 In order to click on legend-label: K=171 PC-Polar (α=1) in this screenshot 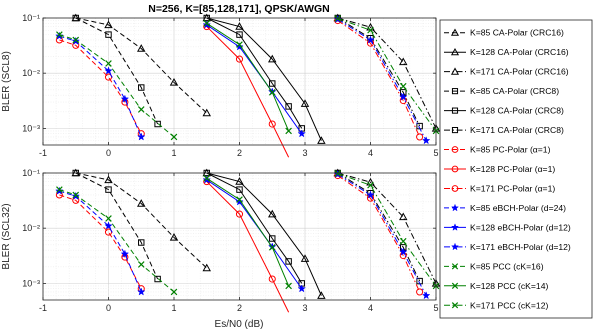, I will do `click(512, 188)`.